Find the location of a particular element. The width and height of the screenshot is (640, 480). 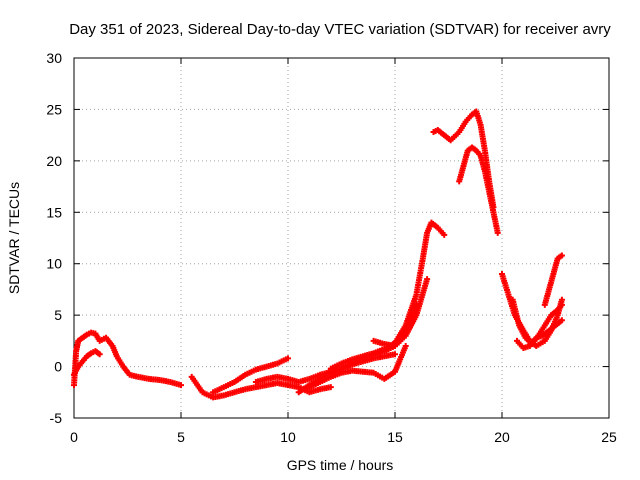

y-tick-label: 10 is located at coordinates (54, 264).